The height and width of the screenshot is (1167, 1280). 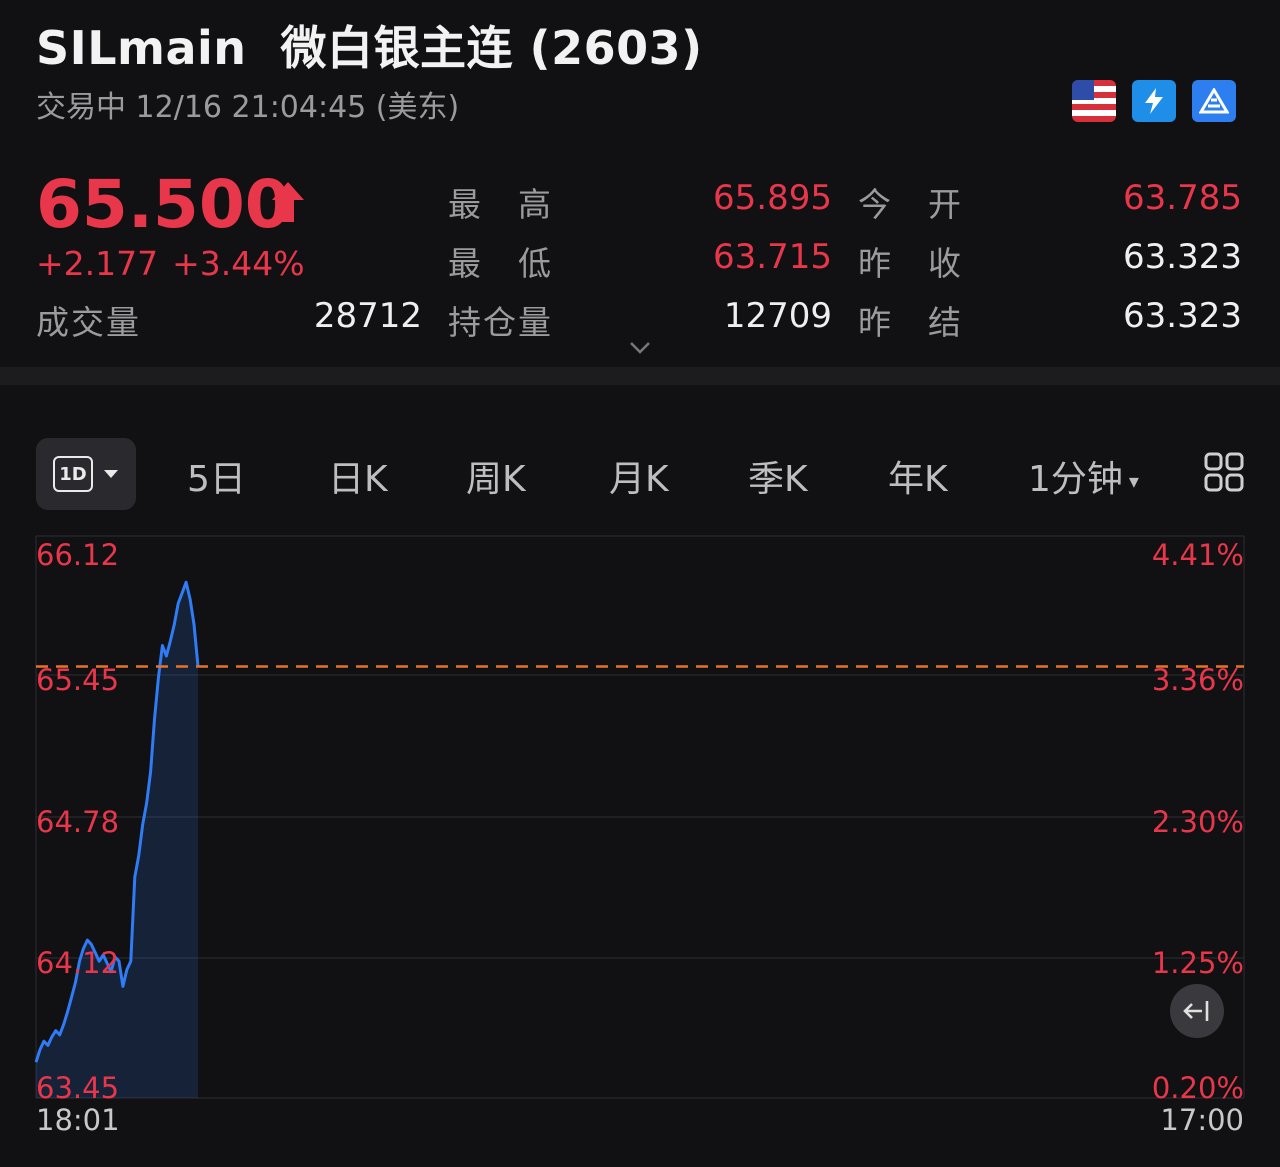 What do you see at coordinates (78, 1120) in the screenshot?
I see `x-start-label: 18:01` at bounding box center [78, 1120].